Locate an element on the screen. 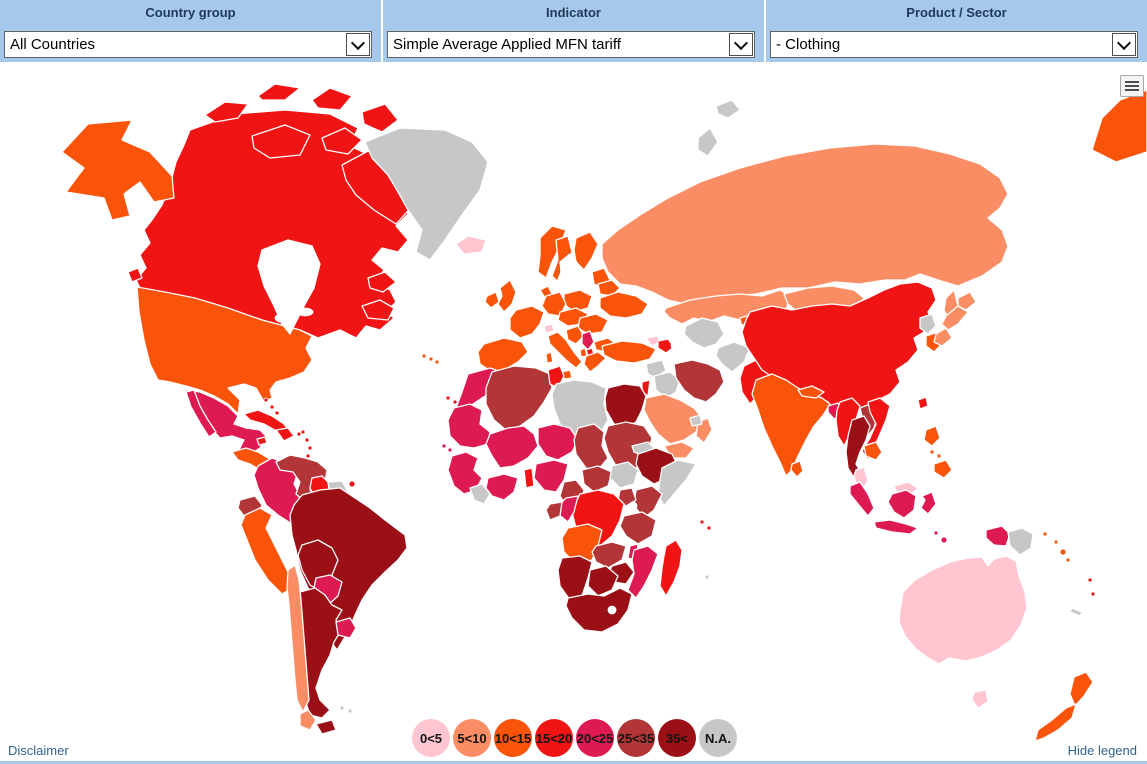 The width and height of the screenshot is (1147, 764). country-romania-hungary is located at coordinates (593, 324).